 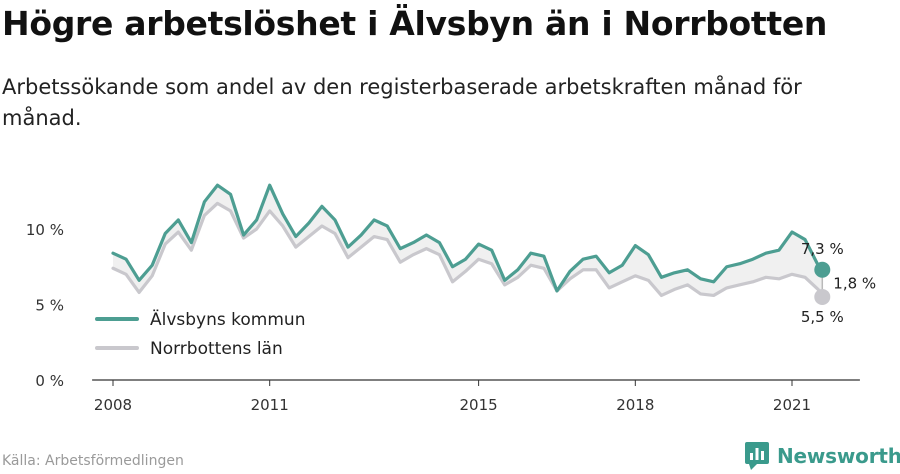 What do you see at coordinates (45, 230) in the screenshot?
I see `y-tick-label: 10 %` at bounding box center [45, 230].